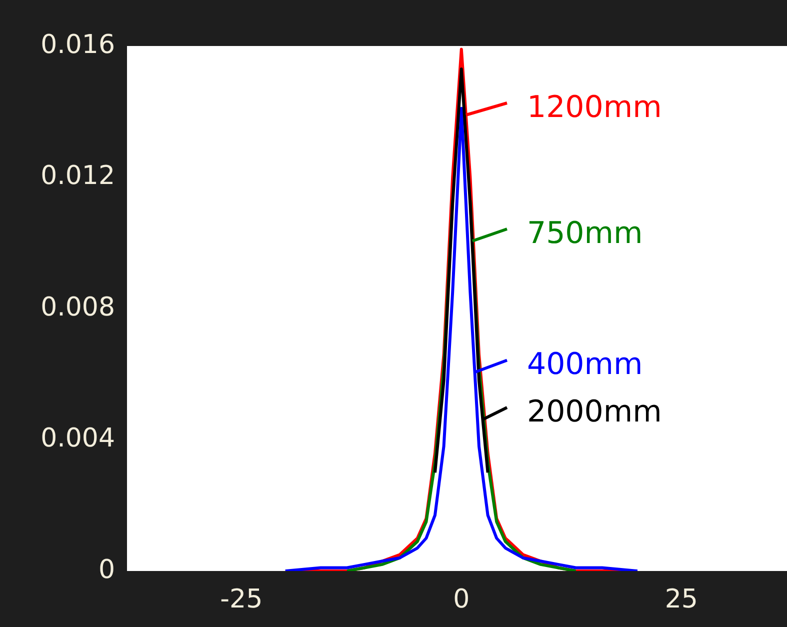 This screenshot has height=627, width=787. What do you see at coordinates (77, 45) in the screenshot?
I see `y-tick-label: 0.016` at bounding box center [77, 45].